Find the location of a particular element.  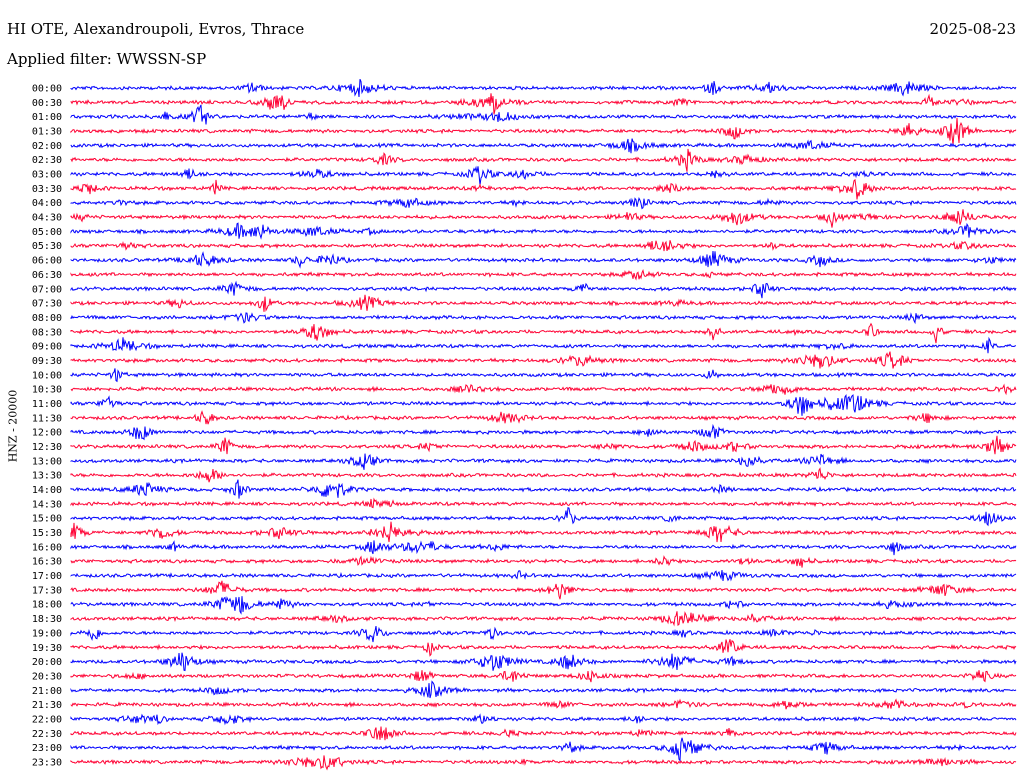

row-label: 01:30 is located at coordinates (47, 132).